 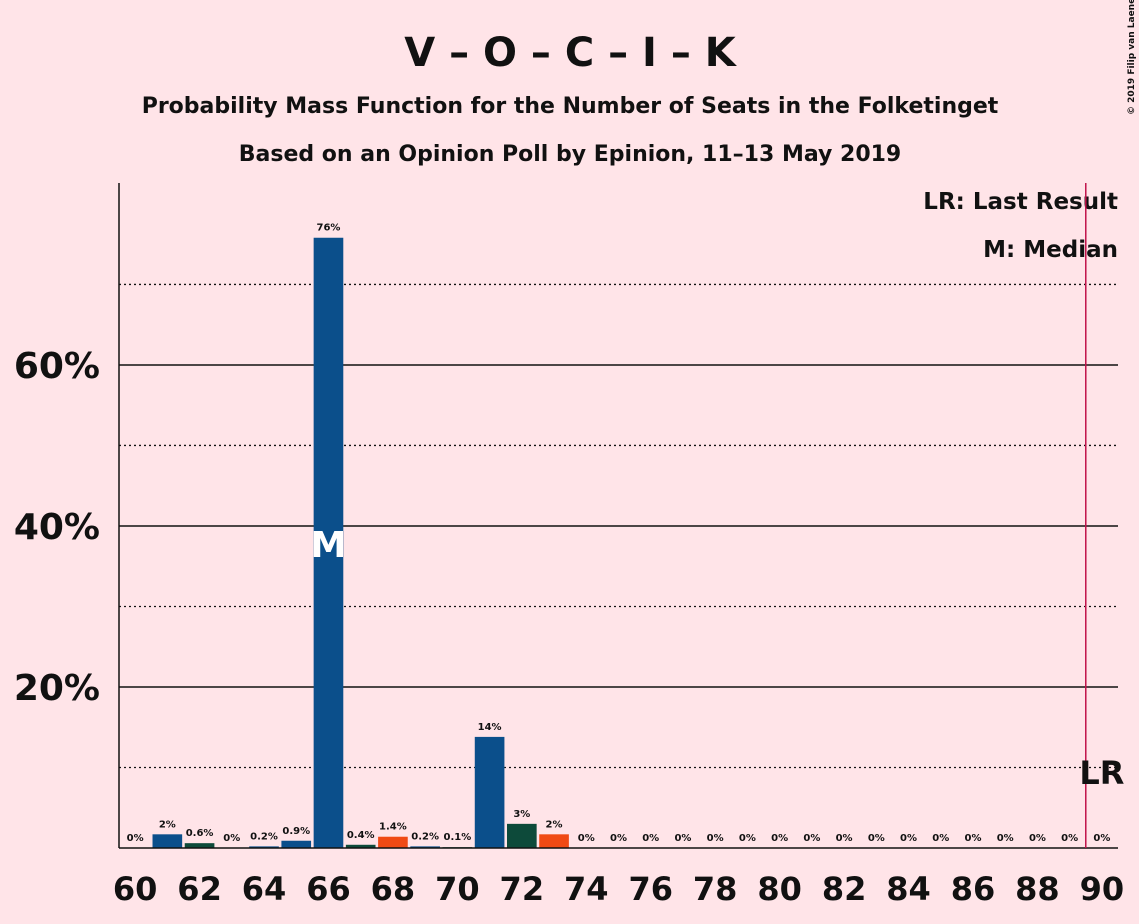 I want to click on x-tick-label: 86, so click(x=973, y=889).